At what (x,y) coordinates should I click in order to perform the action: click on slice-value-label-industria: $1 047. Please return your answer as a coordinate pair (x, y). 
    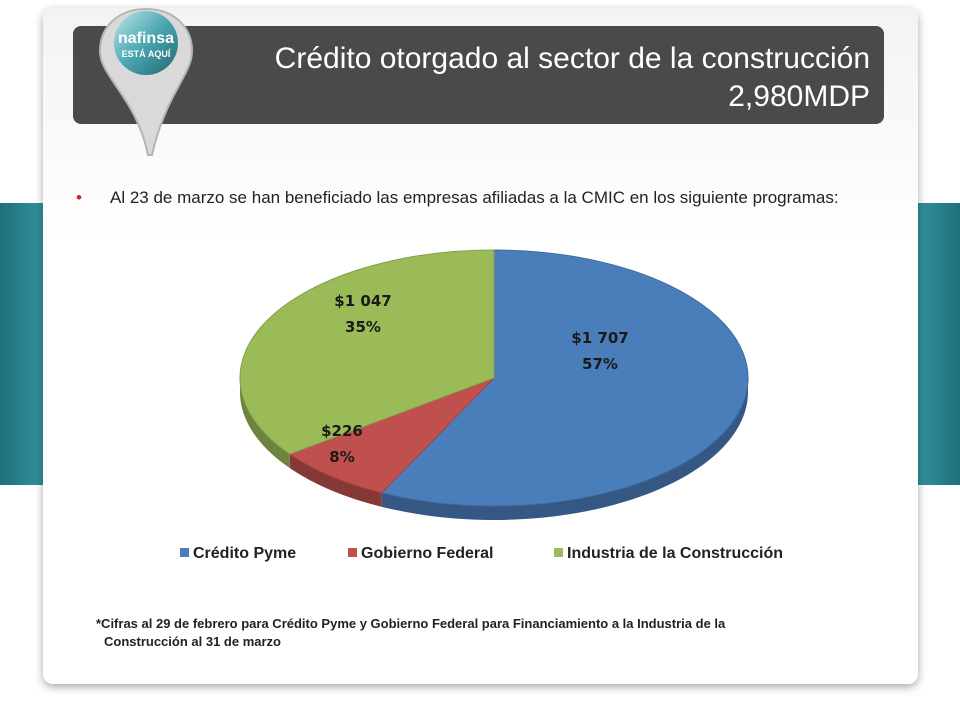
    Looking at the image, I should click on (362, 301).